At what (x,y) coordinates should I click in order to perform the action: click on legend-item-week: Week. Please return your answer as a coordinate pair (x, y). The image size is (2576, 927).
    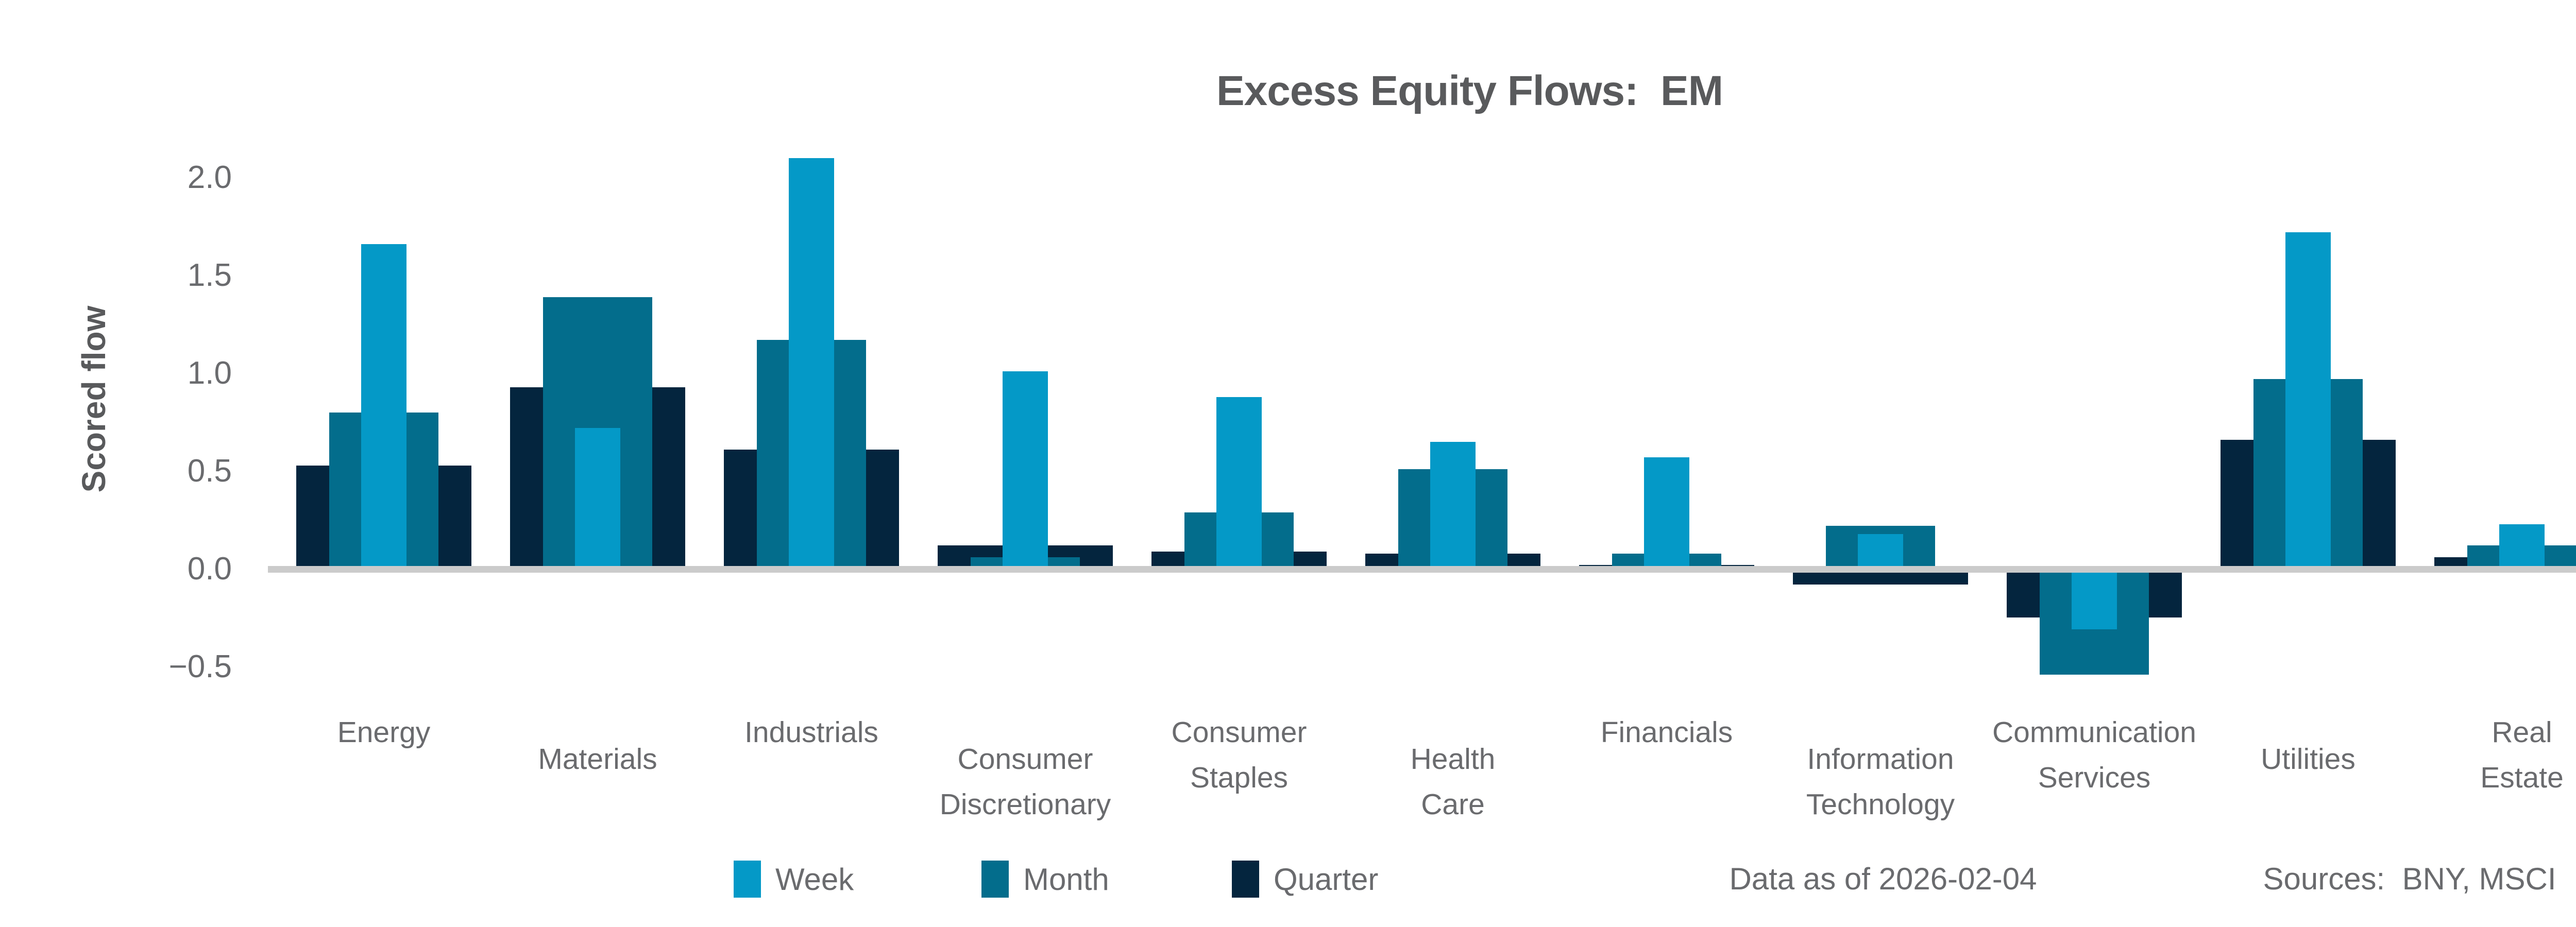
    Looking at the image, I should click on (794, 879).